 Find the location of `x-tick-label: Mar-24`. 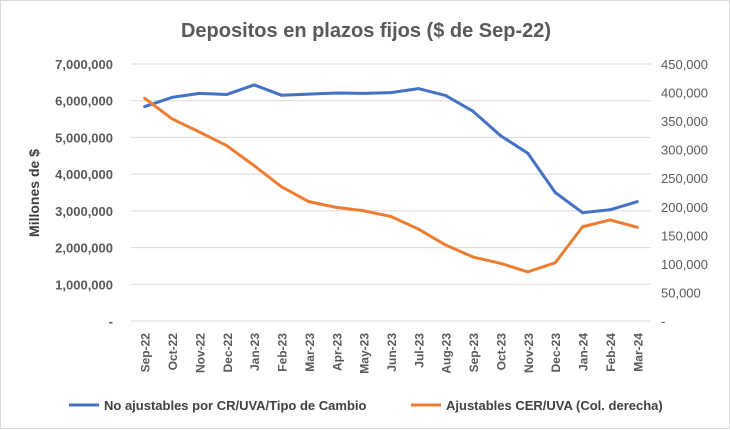

x-tick-label: Mar-24 is located at coordinates (638, 352).